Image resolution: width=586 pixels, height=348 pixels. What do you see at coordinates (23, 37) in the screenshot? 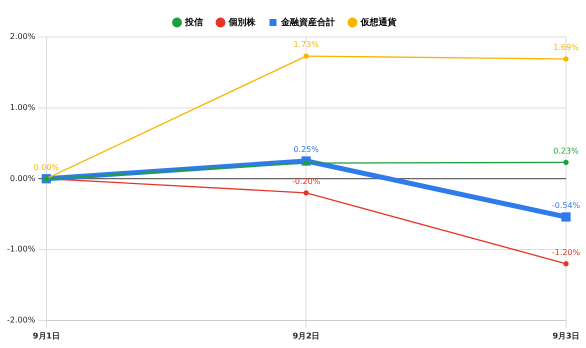
I see `y-tick-label: 2.00%` at bounding box center [23, 37].